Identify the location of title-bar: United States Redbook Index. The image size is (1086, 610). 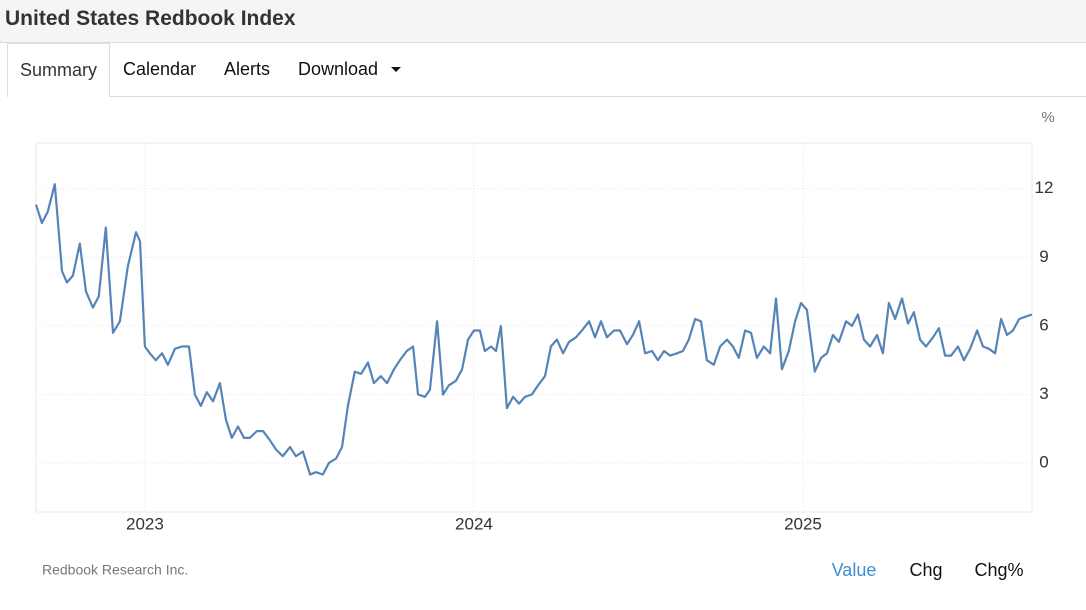
(543, 21).